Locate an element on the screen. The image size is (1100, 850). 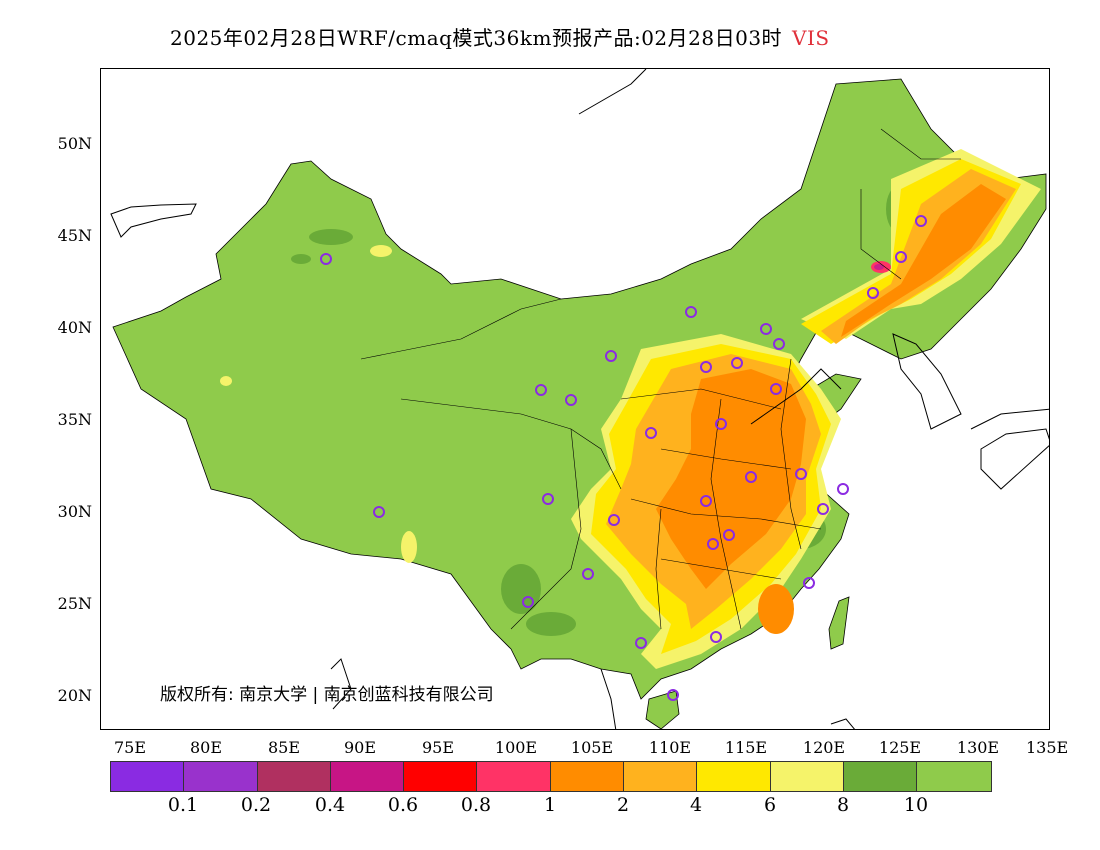
lon-label: 95E is located at coordinates (438, 747).